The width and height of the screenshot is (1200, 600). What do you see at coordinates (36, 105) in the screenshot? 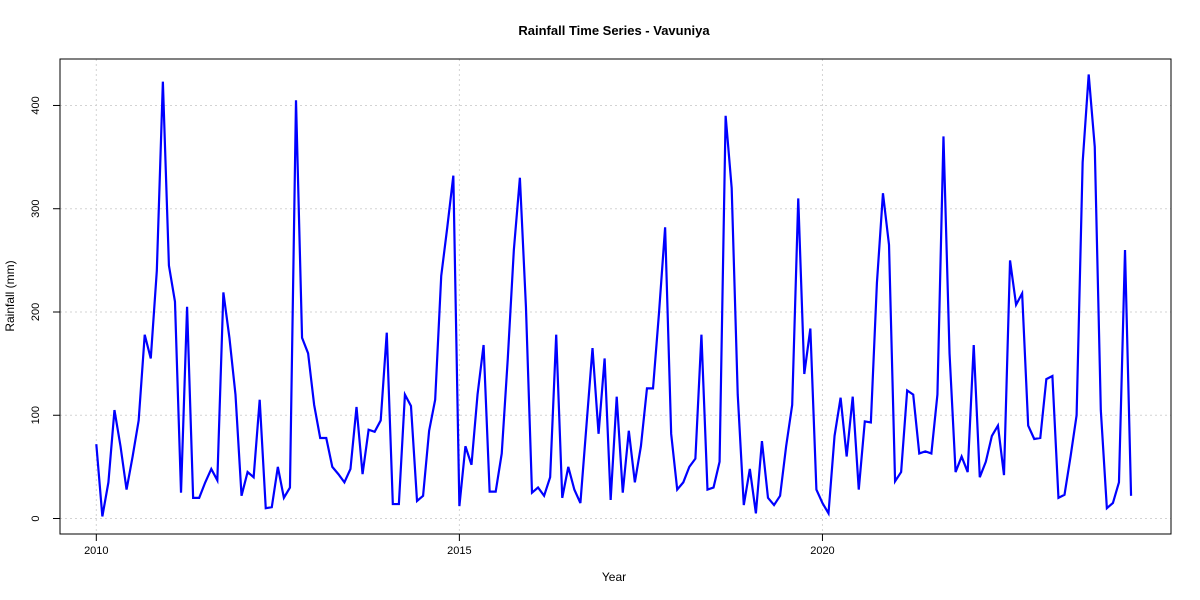
I see `y-tick-label: 400` at bounding box center [36, 105].